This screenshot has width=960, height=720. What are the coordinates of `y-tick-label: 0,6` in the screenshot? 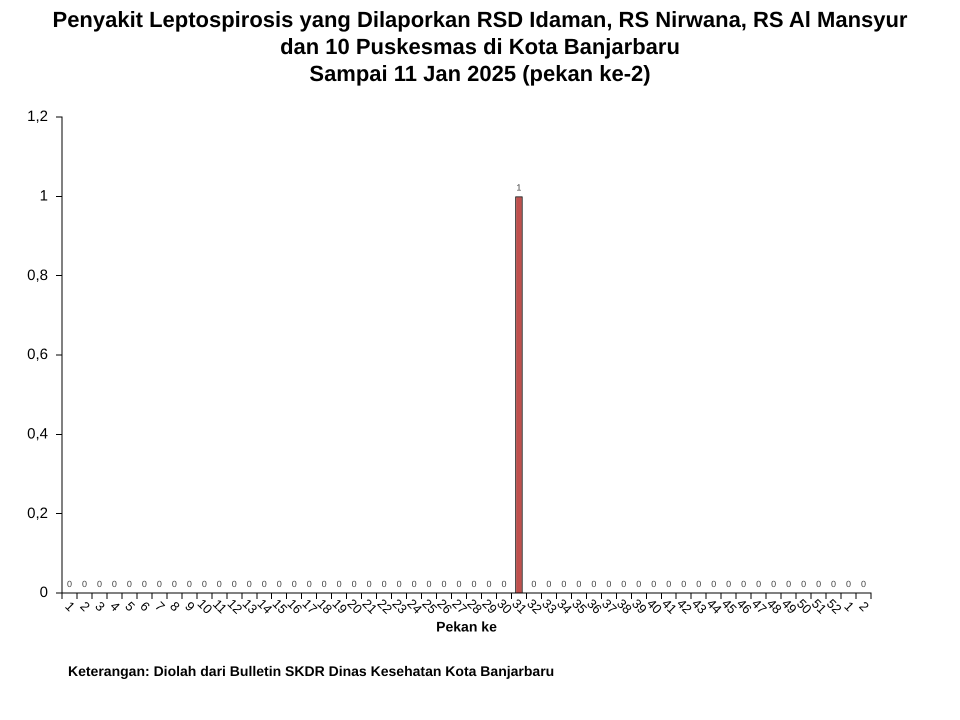 It's located at (37, 355).